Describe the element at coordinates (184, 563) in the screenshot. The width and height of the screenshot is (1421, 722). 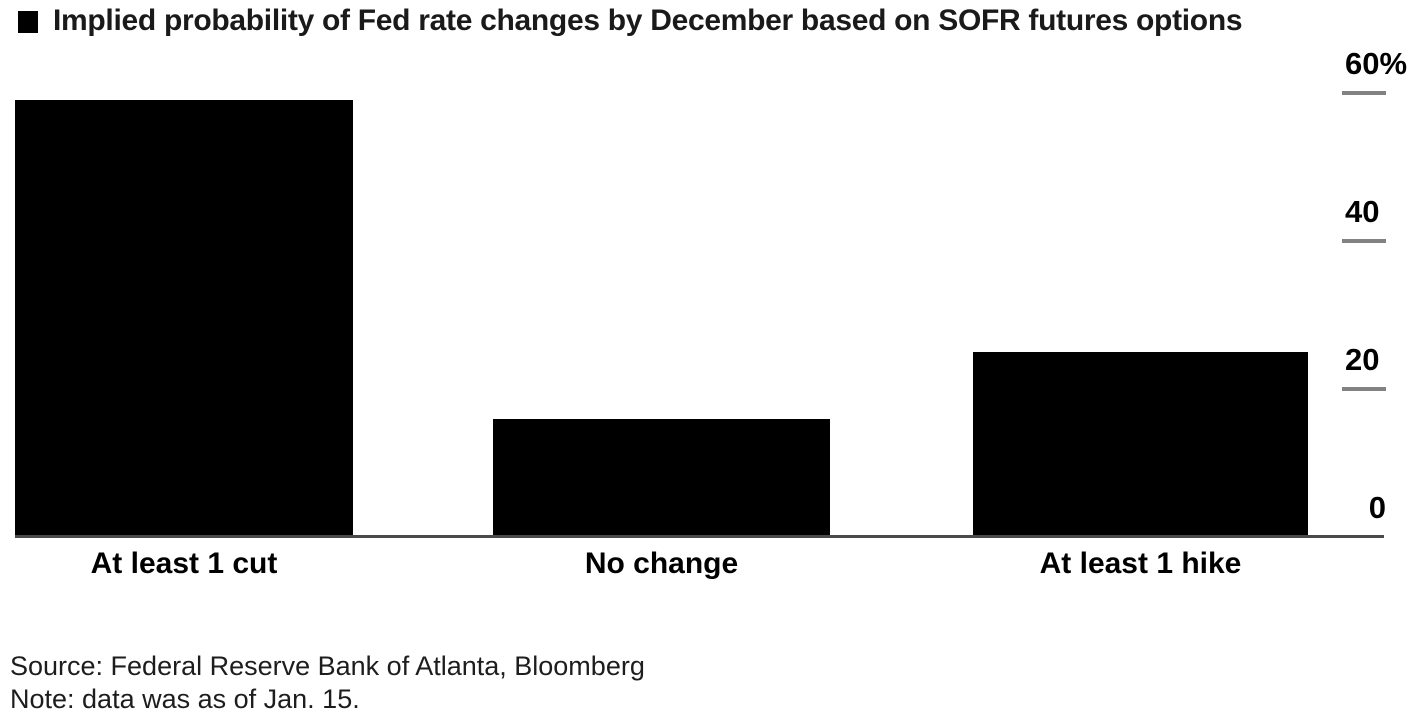
I see `category-label-at-least-1-cut: At least 1 cut` at that location.